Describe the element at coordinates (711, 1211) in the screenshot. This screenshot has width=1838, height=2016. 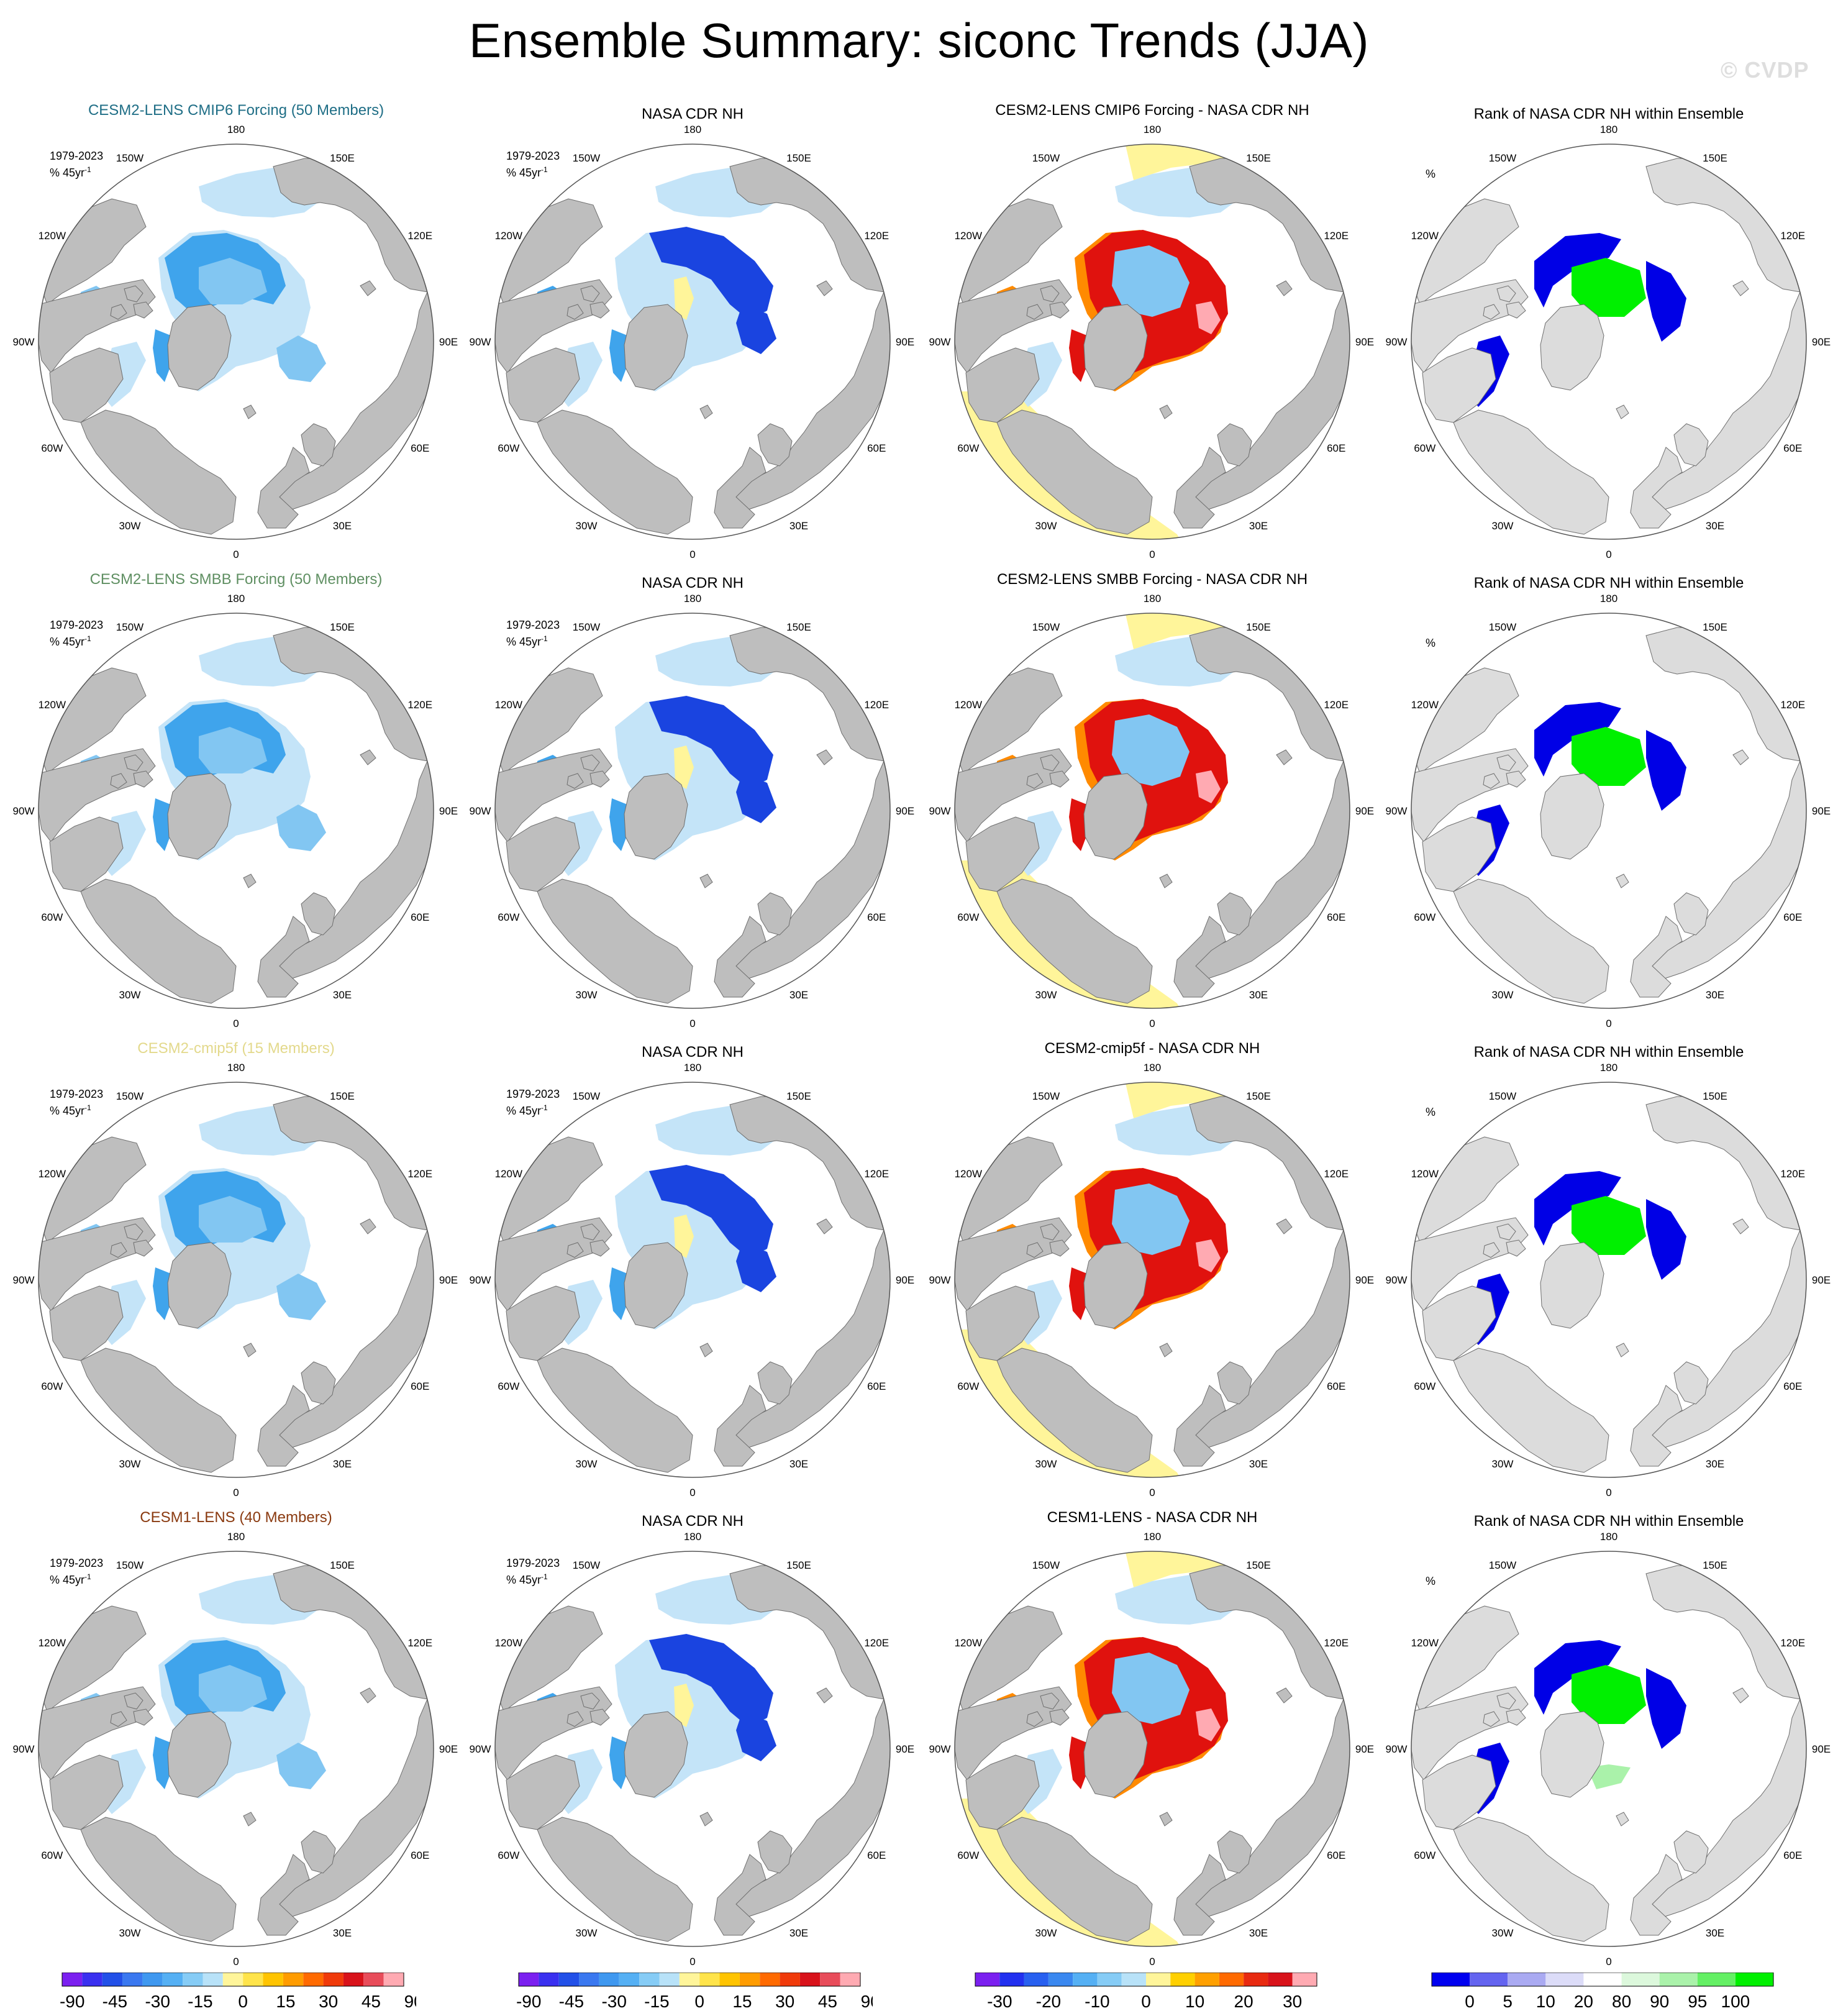
I see `trend-region-strong` at that location.